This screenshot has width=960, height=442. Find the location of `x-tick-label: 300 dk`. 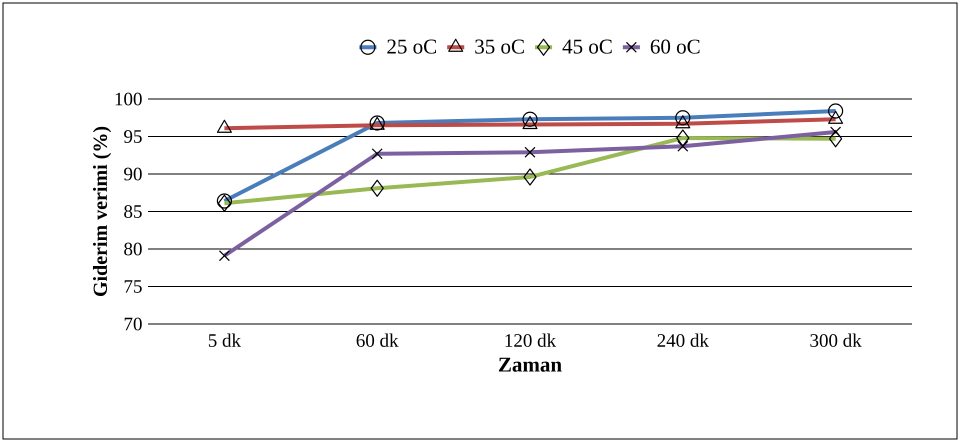

x-tick-label: 300 dk is located at coordinates (836, 340).